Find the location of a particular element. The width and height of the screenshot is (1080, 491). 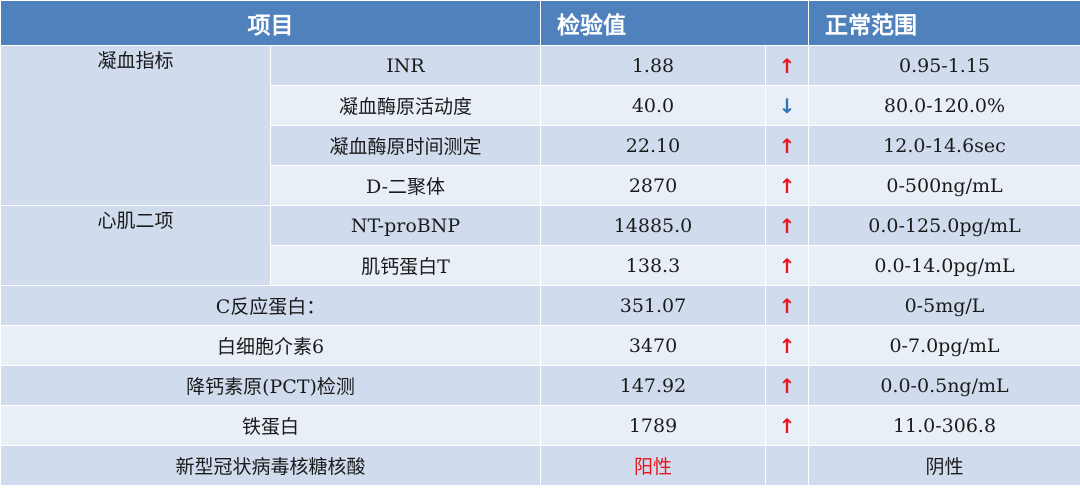

row-range: 11.0-306.8 is located at coordinates (944, 425).